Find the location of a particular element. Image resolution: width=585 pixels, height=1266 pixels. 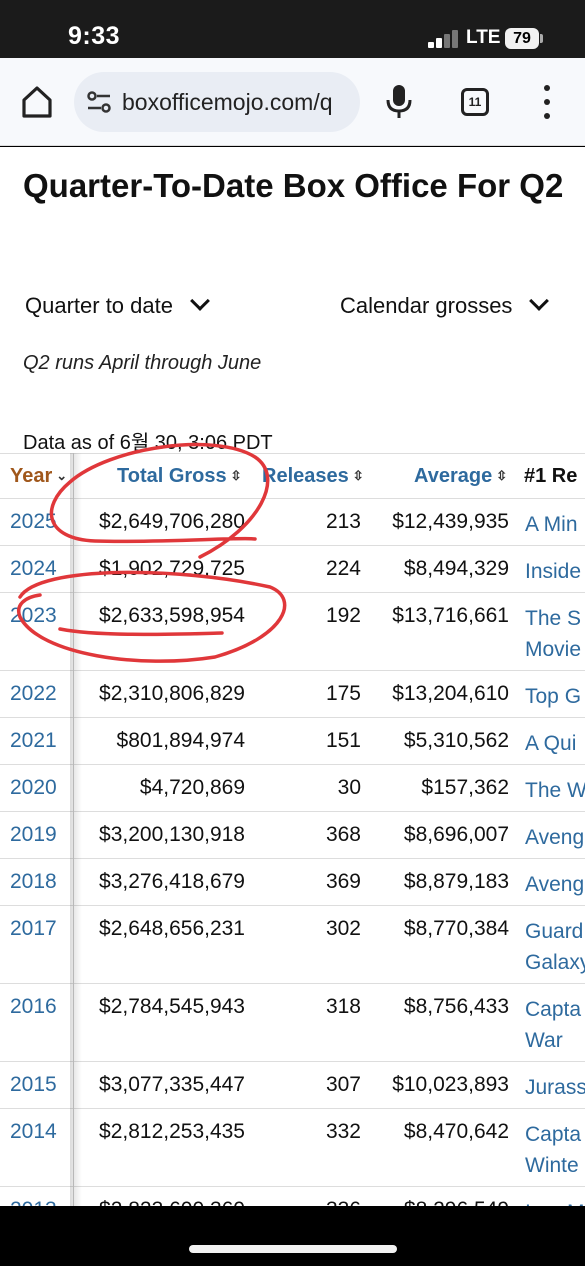

total-gross-cell: $2,784,545,943 is located at coordinates (172, 1006).